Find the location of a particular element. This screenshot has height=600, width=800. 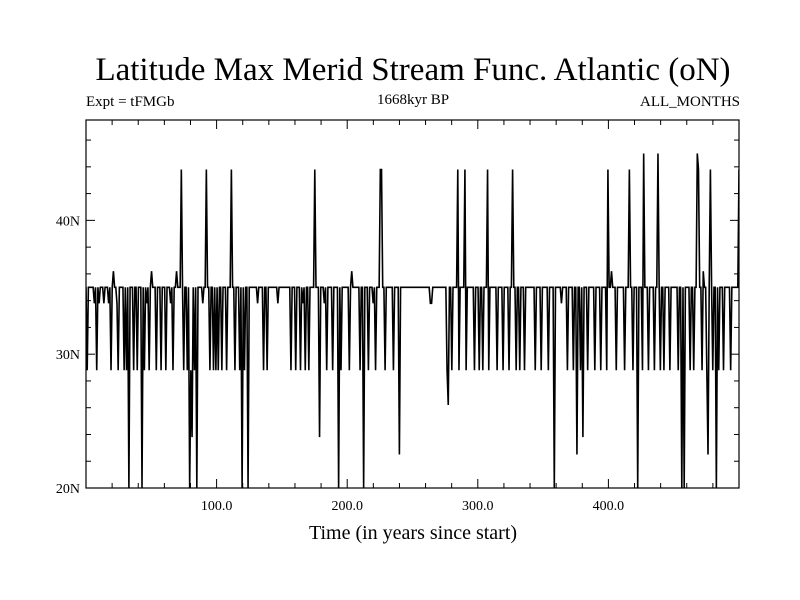

x-tick-label: 400.0 is located at coordinates (609, 506).